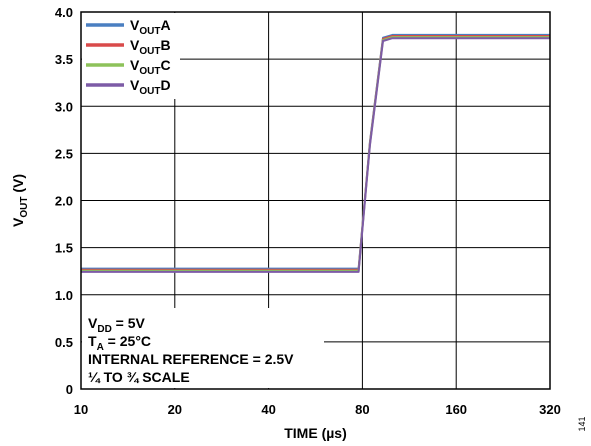  Describe the element at coordinates (150, 27) in the screenshot. I see `legend-label: VOUTA` at that location.